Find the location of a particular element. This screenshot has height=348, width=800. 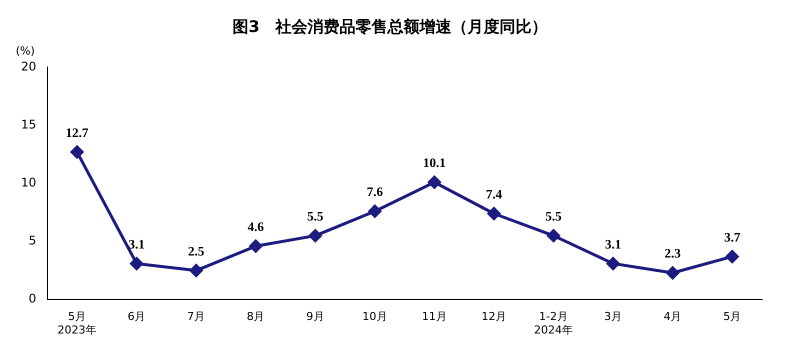

y-tick-label: 20 is located at coordinates (28, 66).